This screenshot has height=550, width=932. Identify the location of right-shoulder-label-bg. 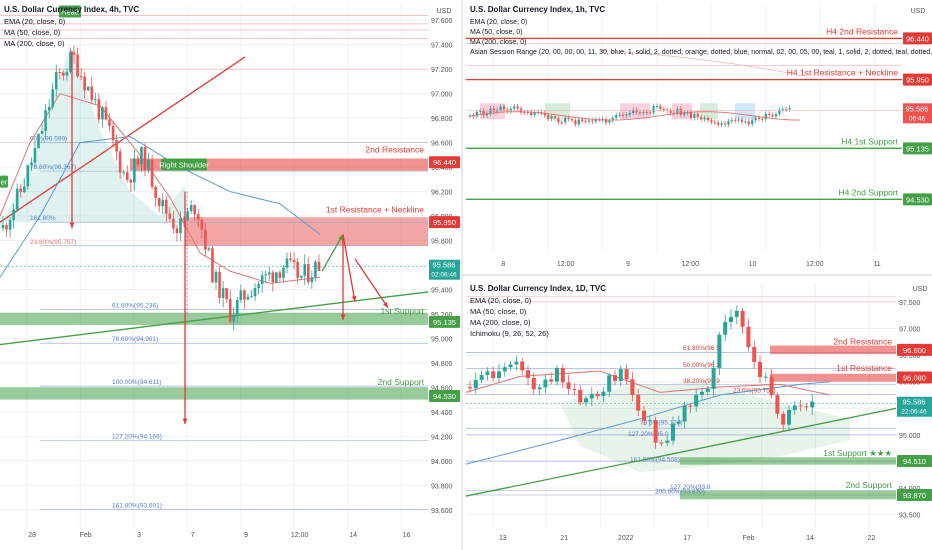
(184, 164).